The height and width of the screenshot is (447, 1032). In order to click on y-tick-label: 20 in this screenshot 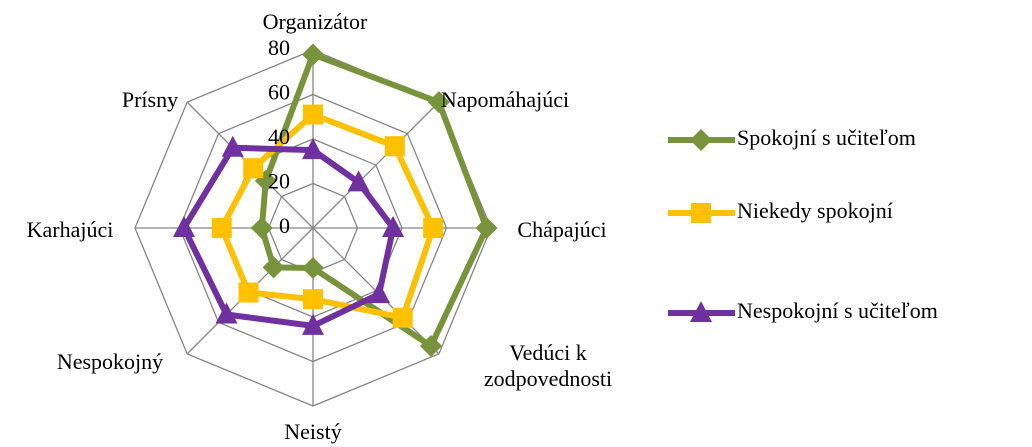, I will do `click(279, 181)`.